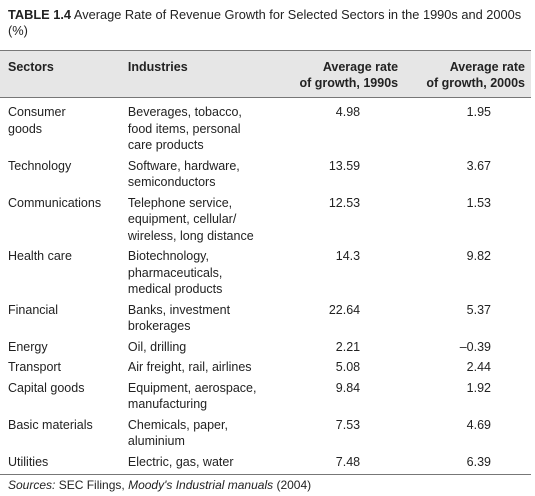 The height and width of the screenshot is (496, 535). I want to click on cell-line: goods, so click(25, 128).